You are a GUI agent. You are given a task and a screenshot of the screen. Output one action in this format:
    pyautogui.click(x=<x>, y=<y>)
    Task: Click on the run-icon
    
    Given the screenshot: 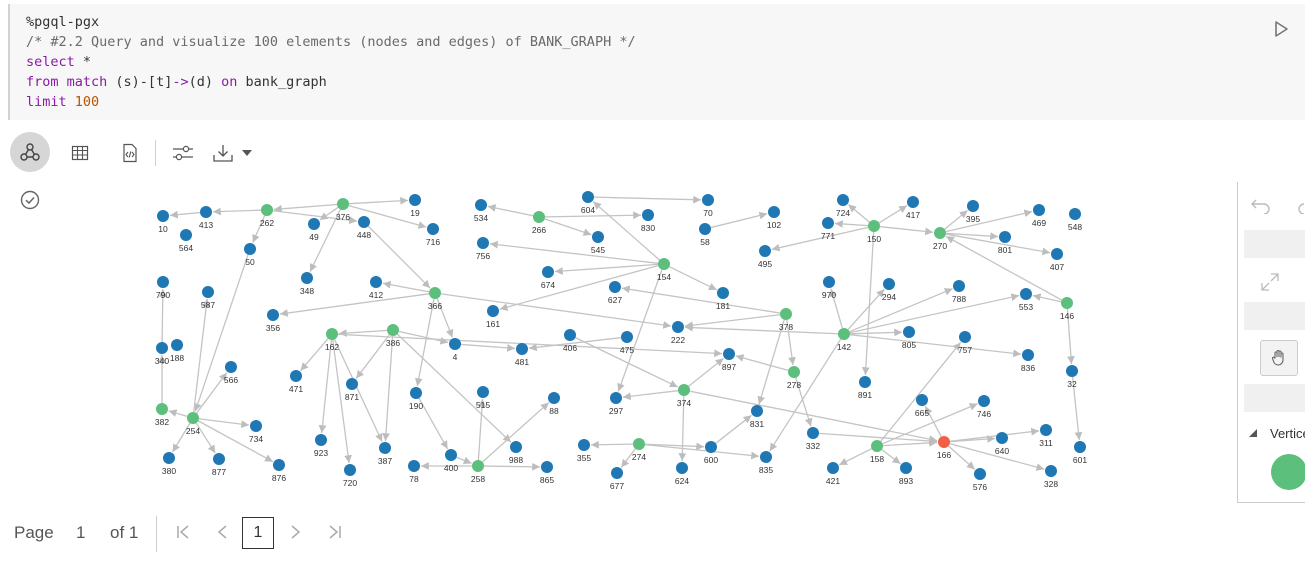 What is the action you would take?
    pyautogui.click(x=1281, y=29)
    